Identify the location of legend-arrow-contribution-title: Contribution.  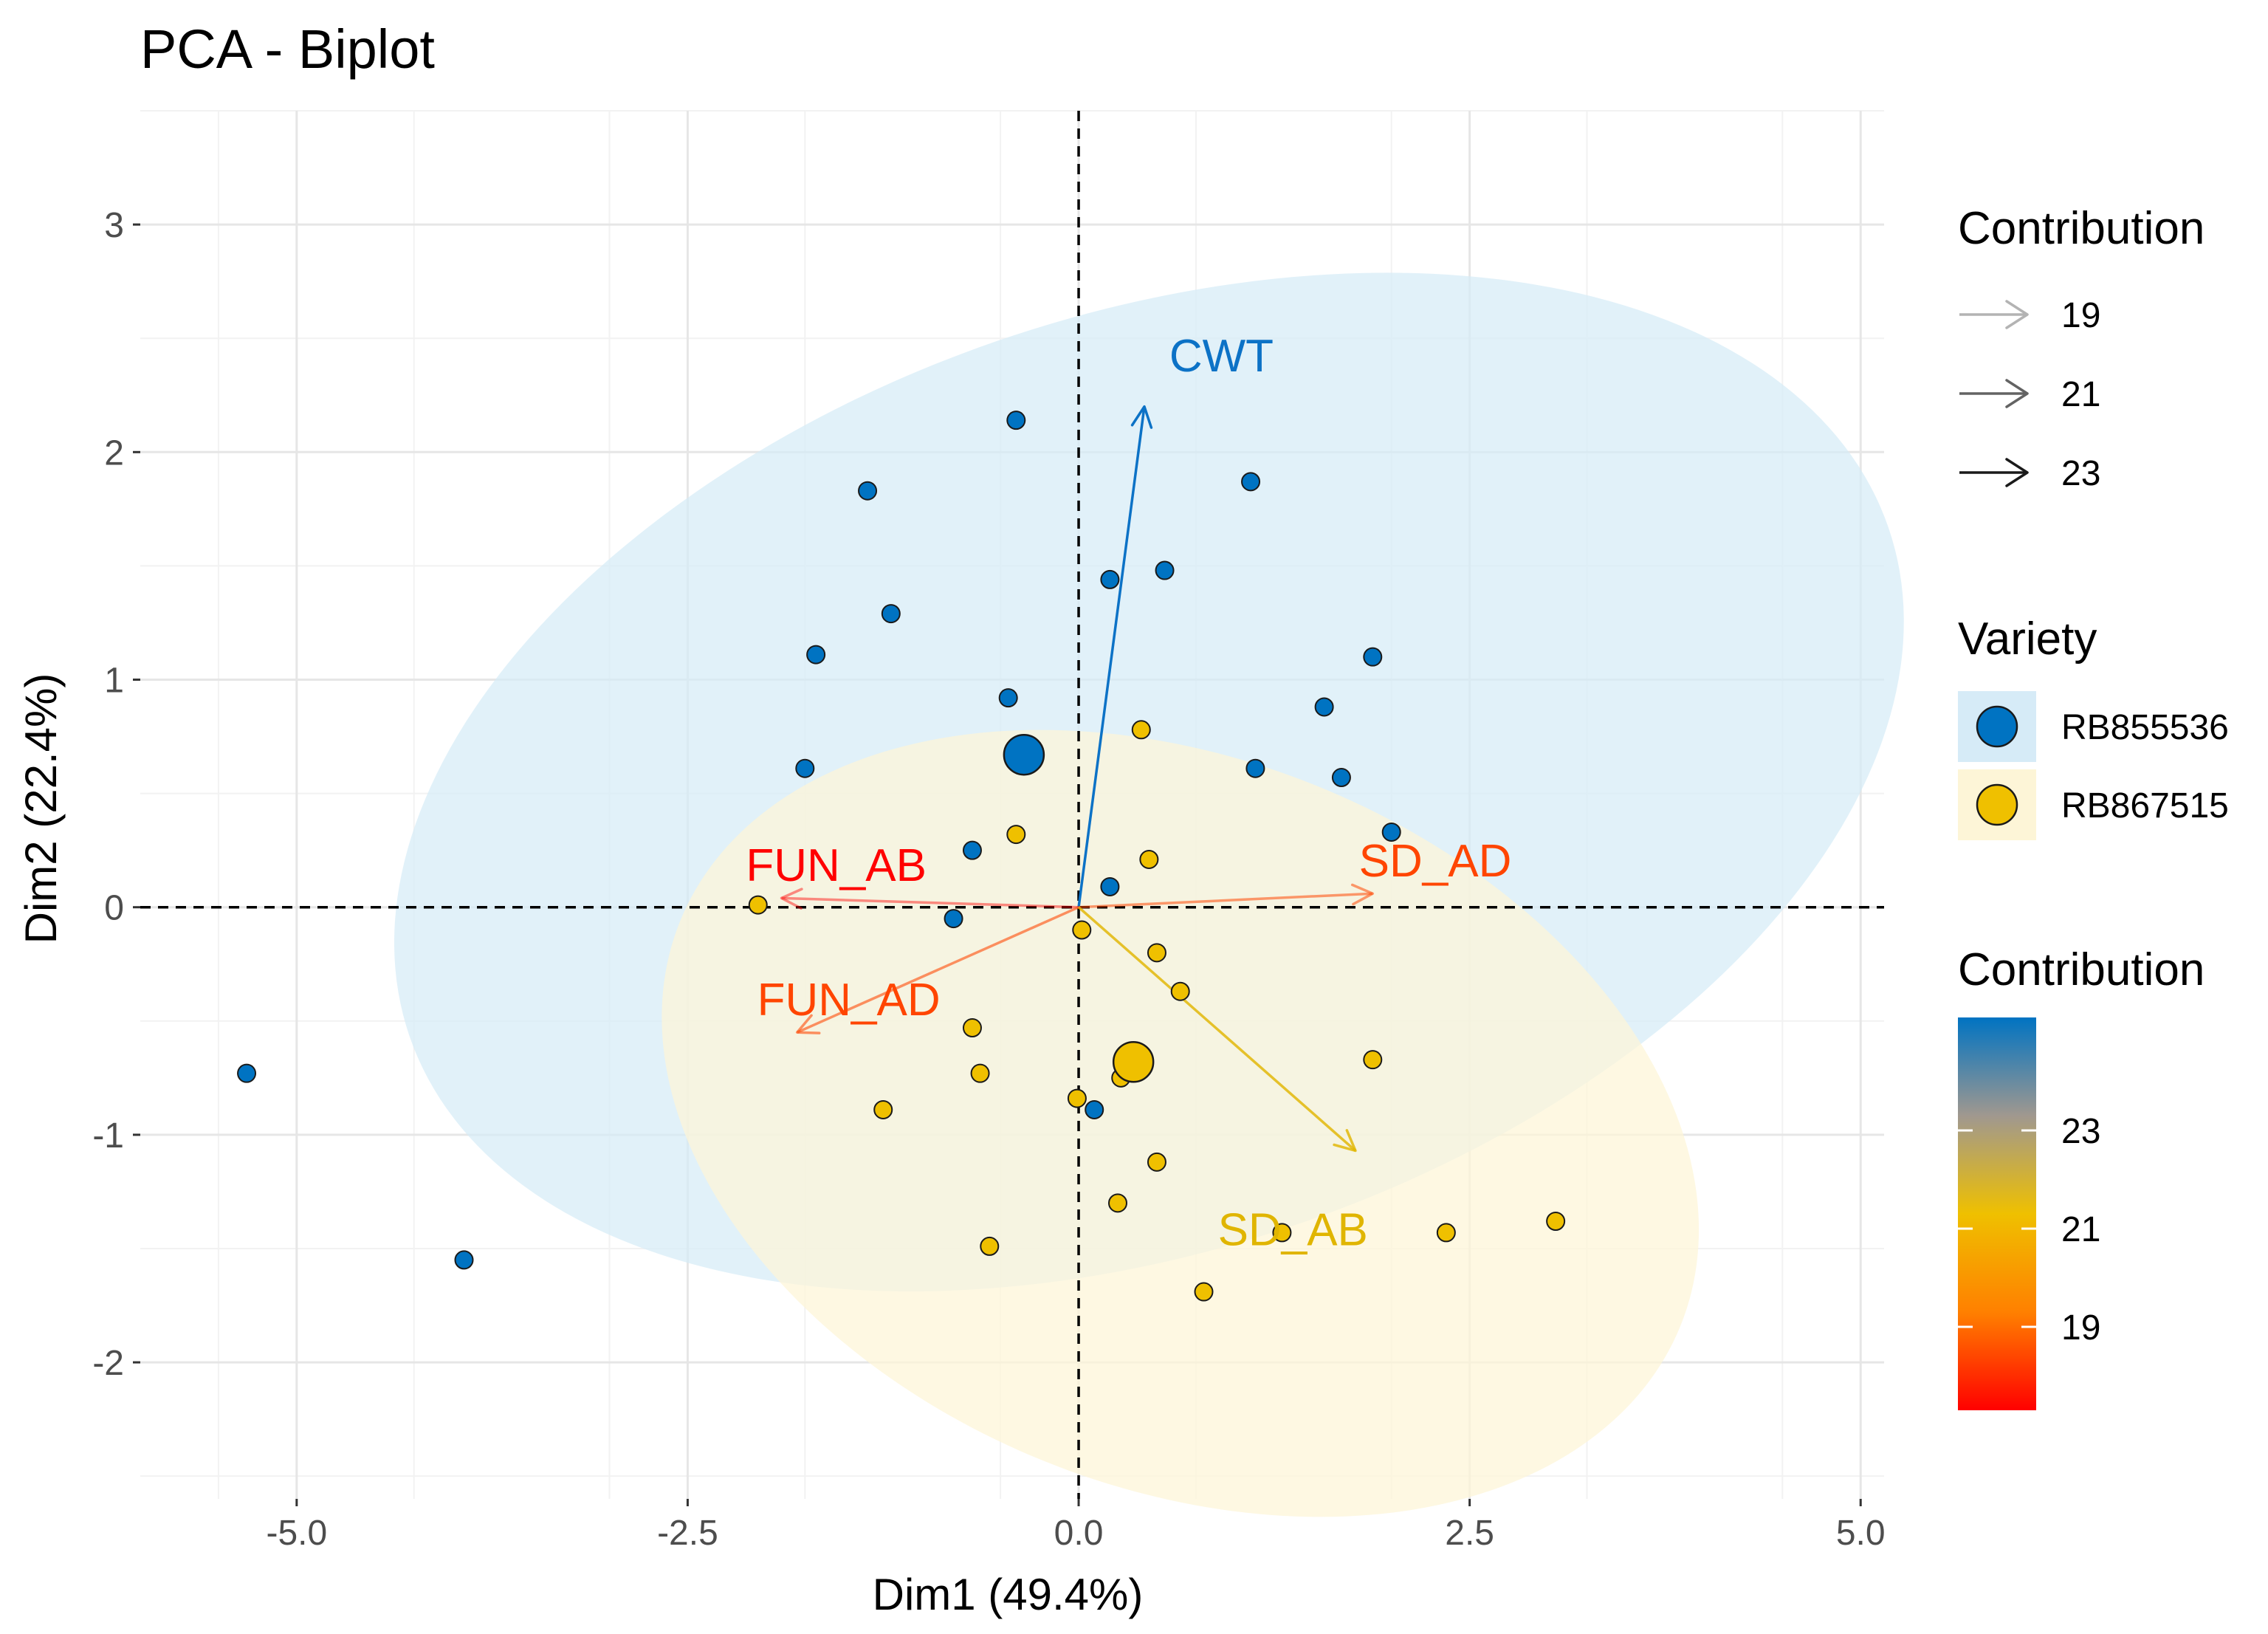
(2081, 228).